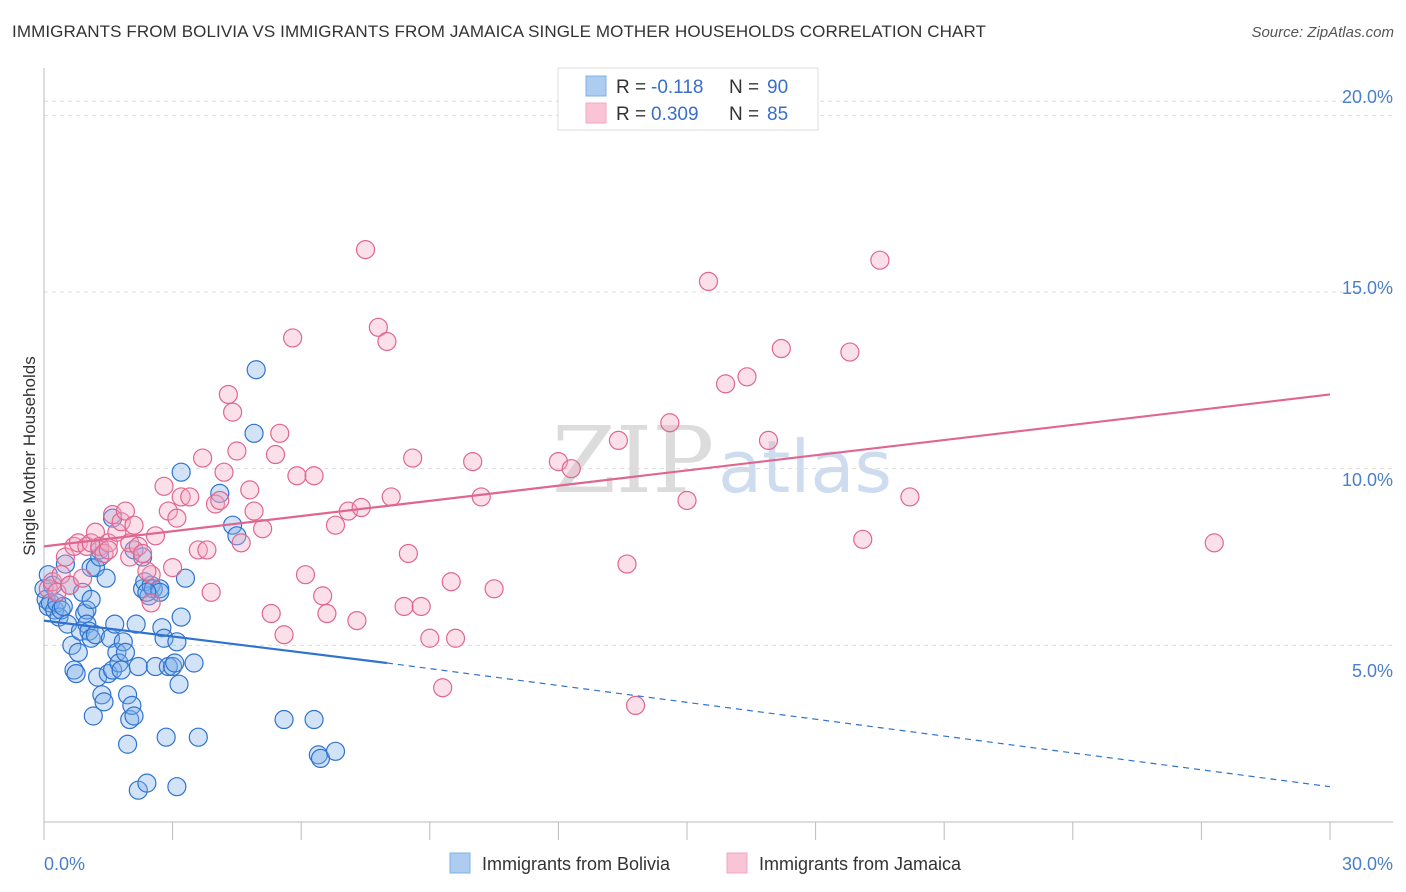  I want to click on bottom-legend-label-bolivia: Immigrants from Bolivia, so click(576, 864).